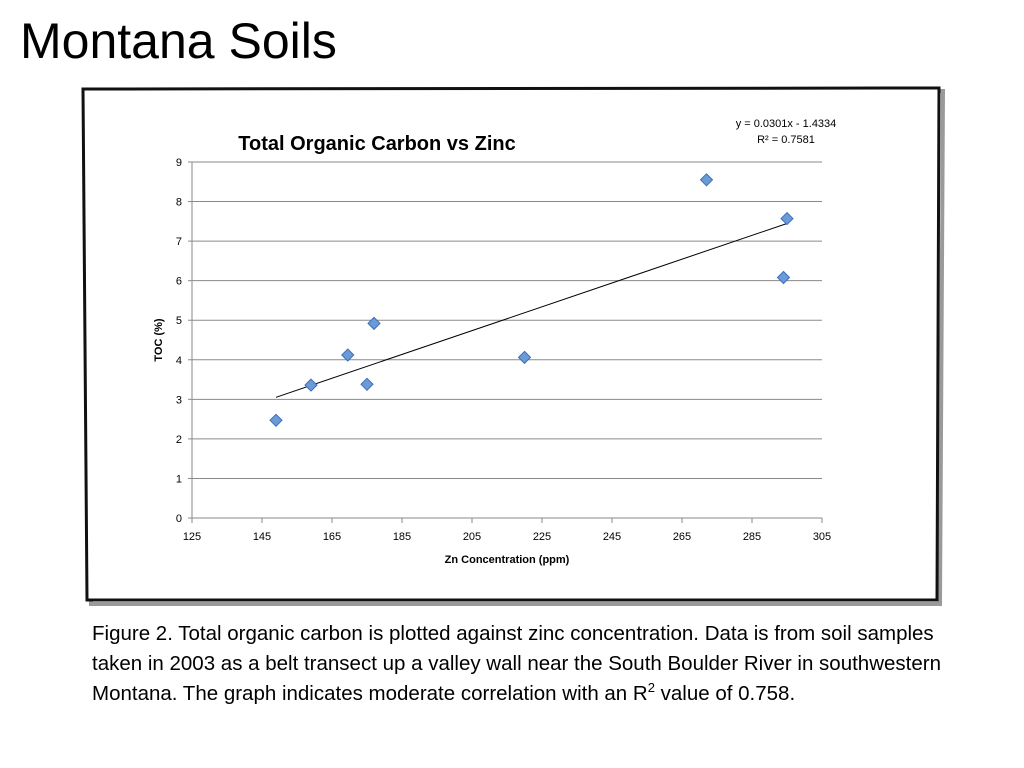  What do you see at coordinates (179, 440) in the screenshot?
I see `y-tick-label: 2` at bounding box center [179, 440].